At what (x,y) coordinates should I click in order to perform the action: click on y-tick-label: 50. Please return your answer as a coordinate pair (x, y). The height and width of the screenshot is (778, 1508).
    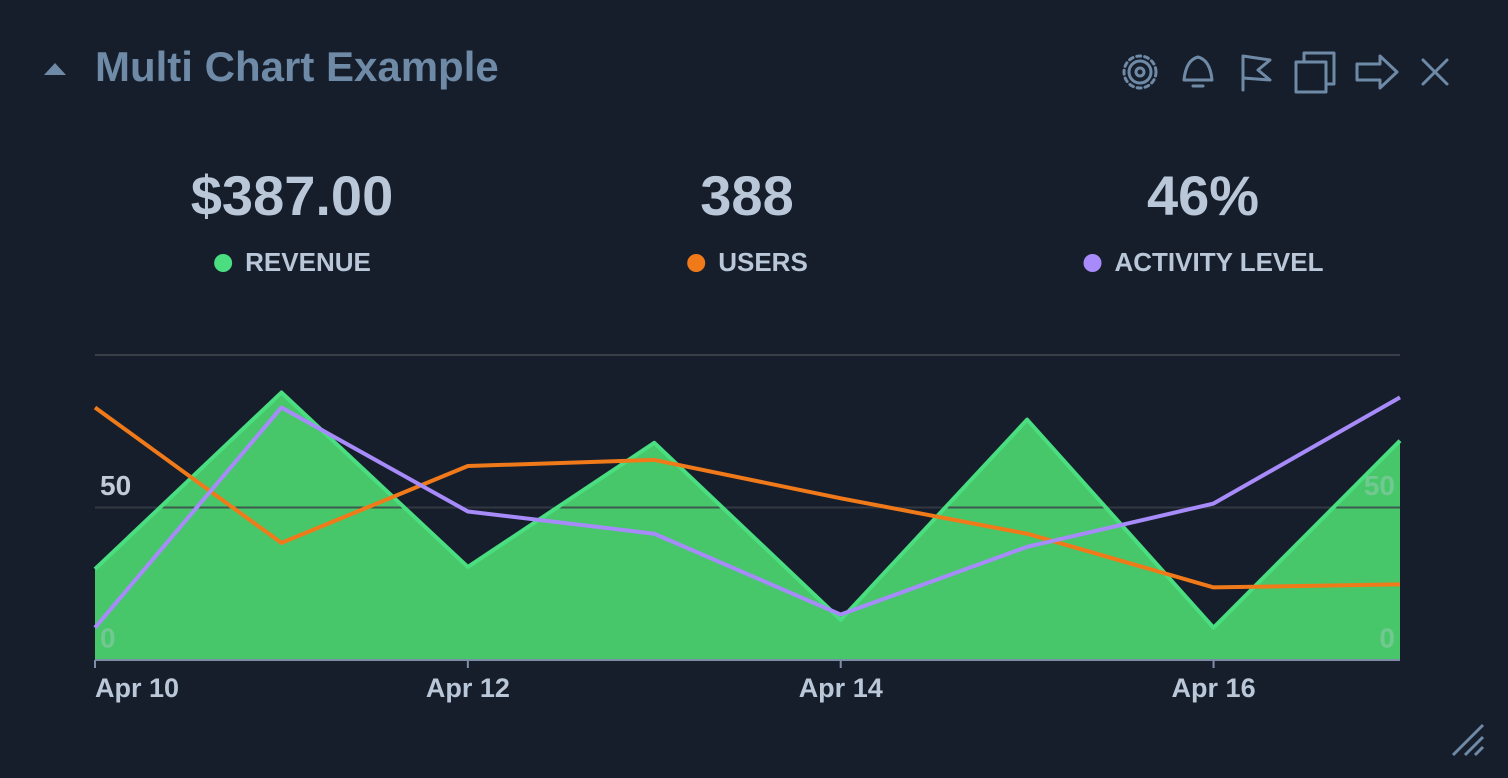
    Looking at the image, I should click on (115, 485).